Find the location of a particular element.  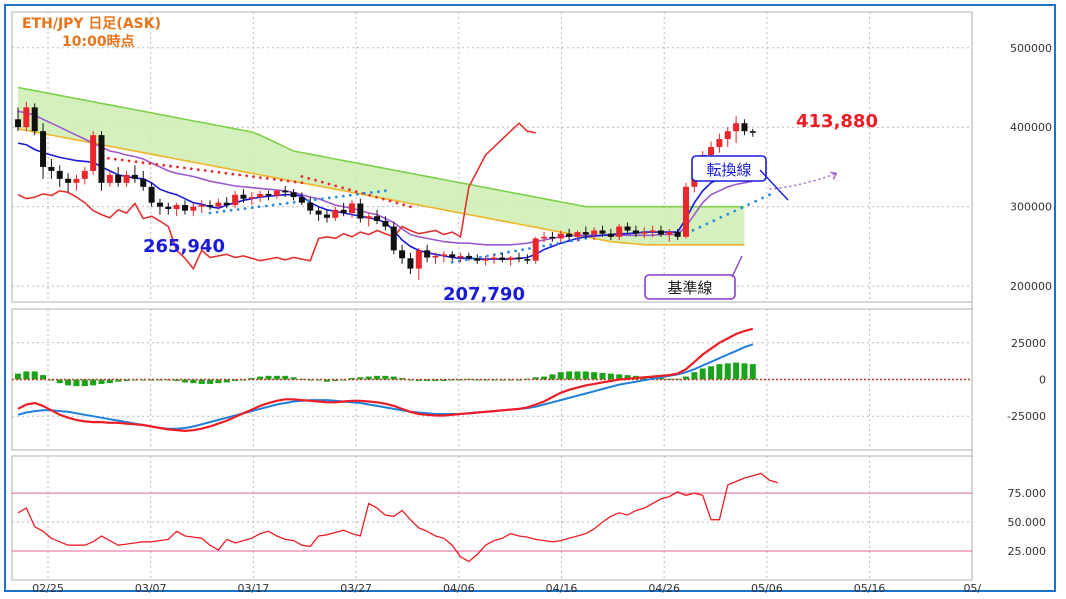

x-tick-label: 04/06 is located at coordinates (459, 588).